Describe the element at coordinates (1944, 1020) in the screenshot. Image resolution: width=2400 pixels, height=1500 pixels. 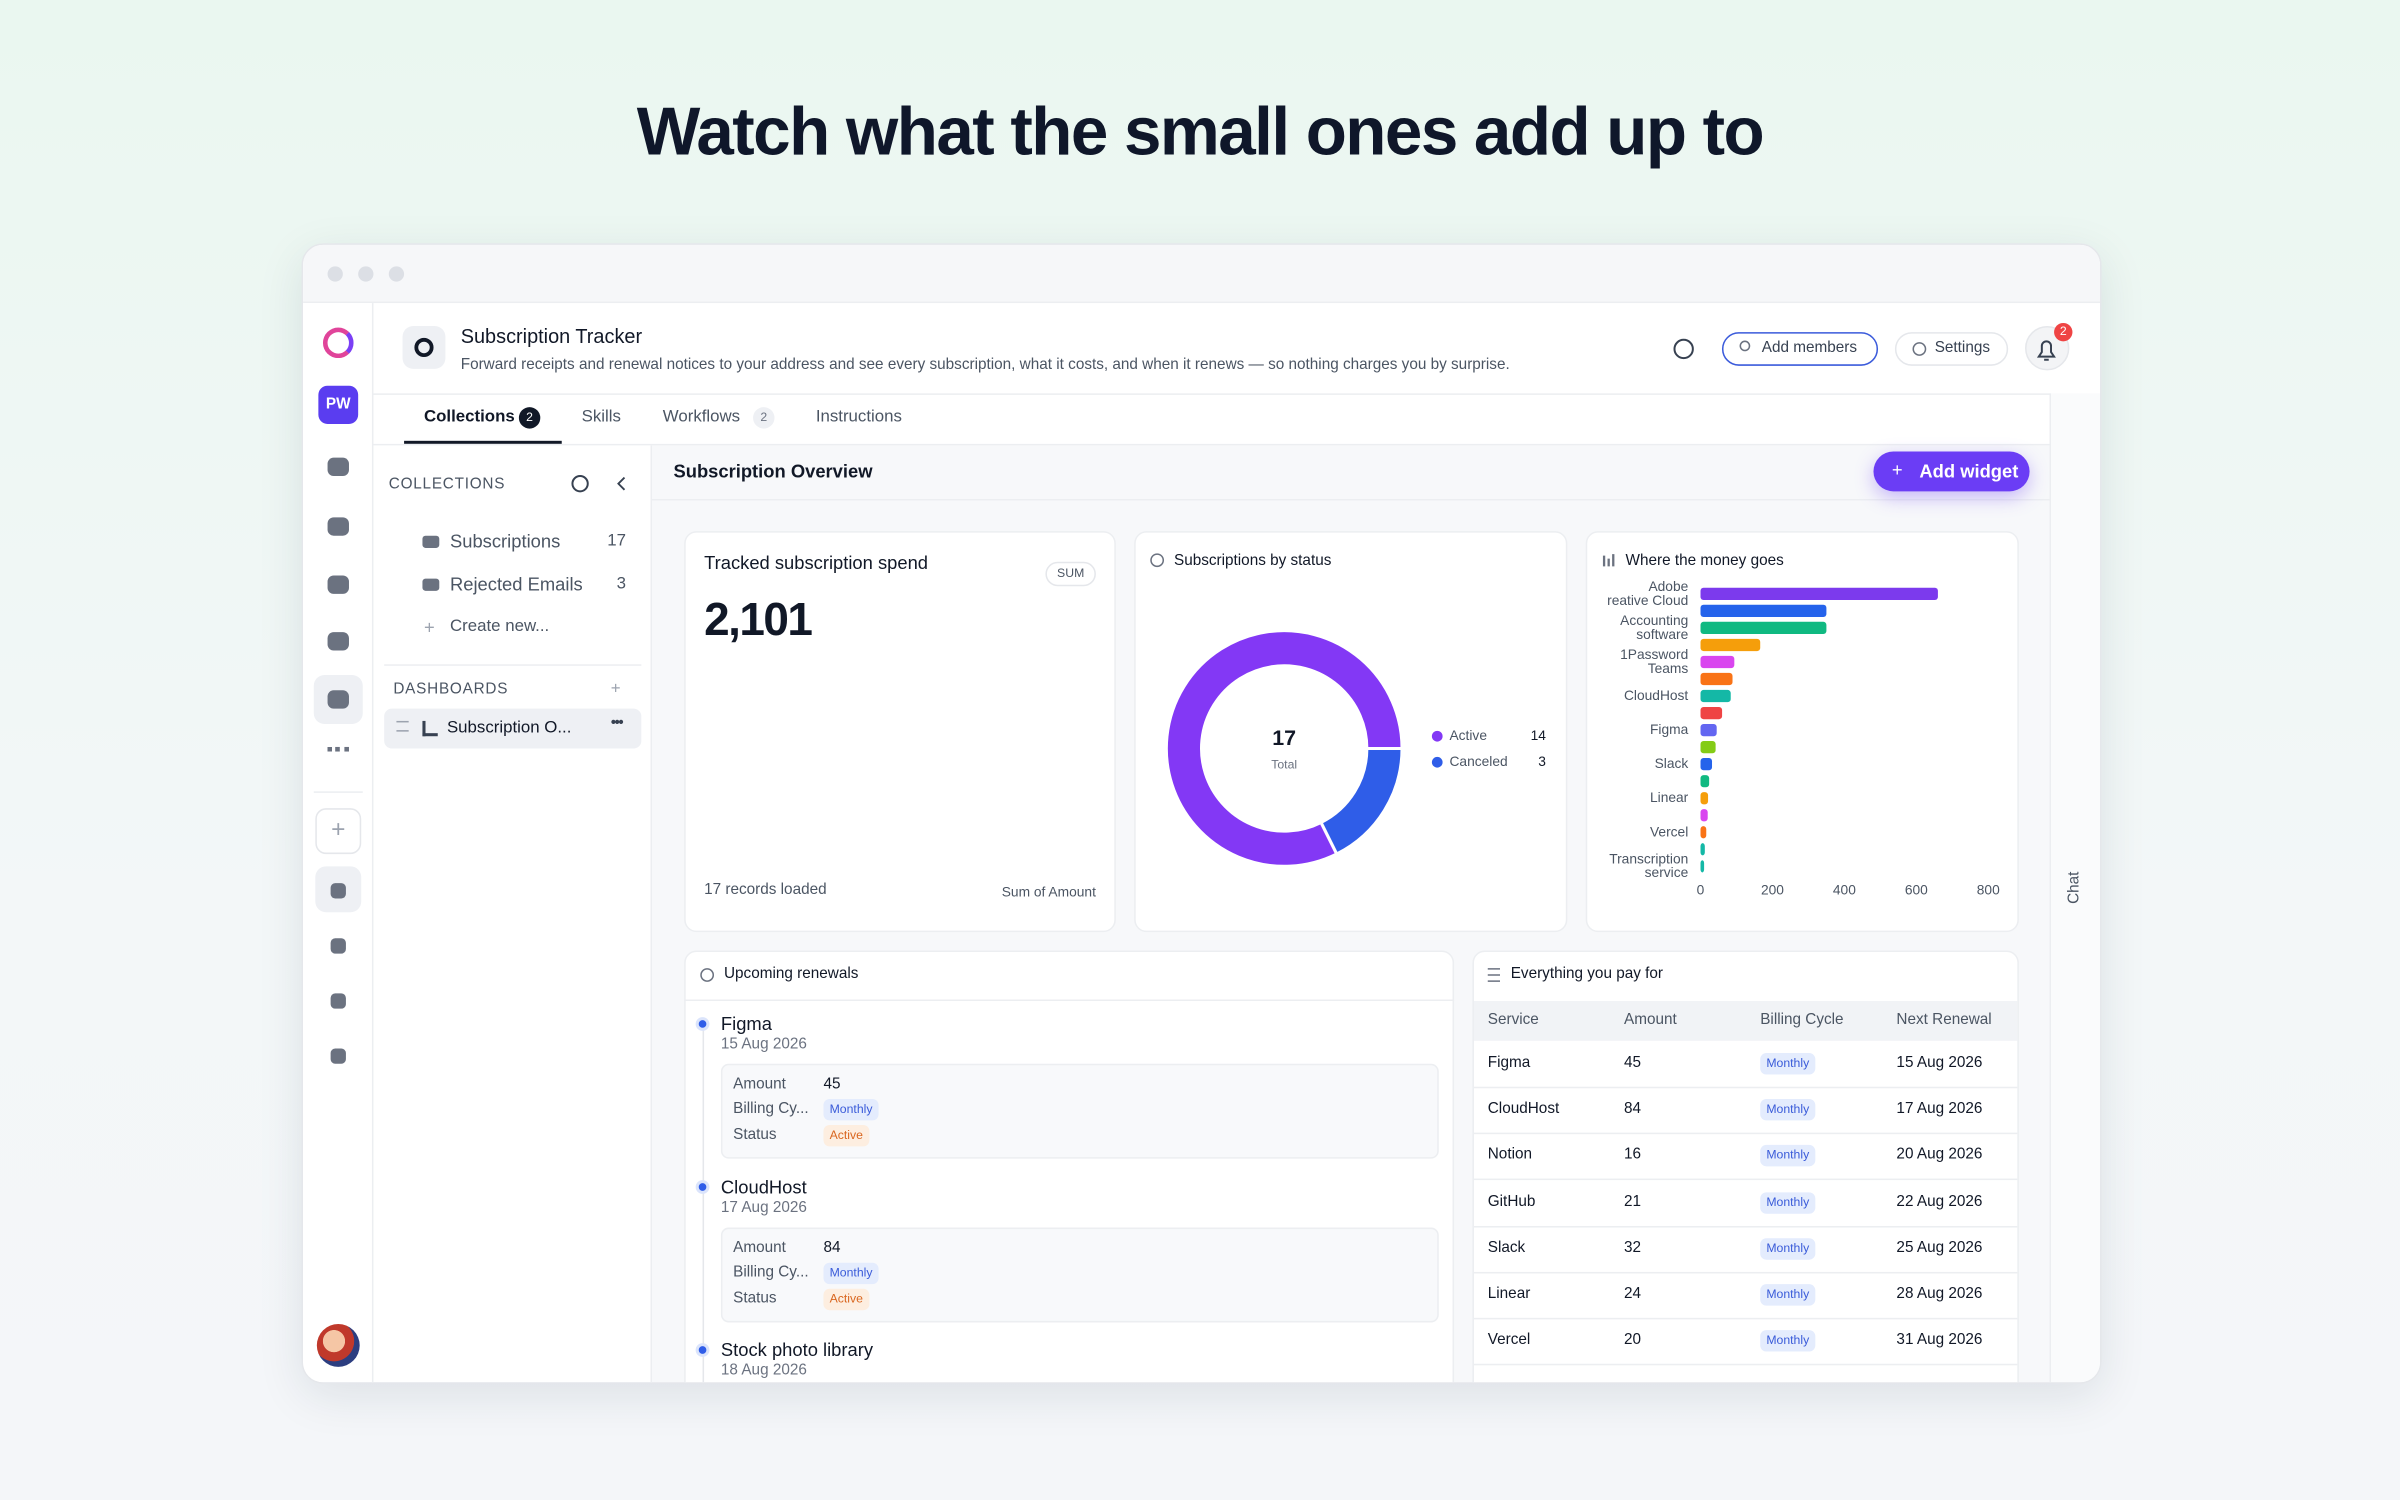
I see `column-header: Next Renewal` at that location.